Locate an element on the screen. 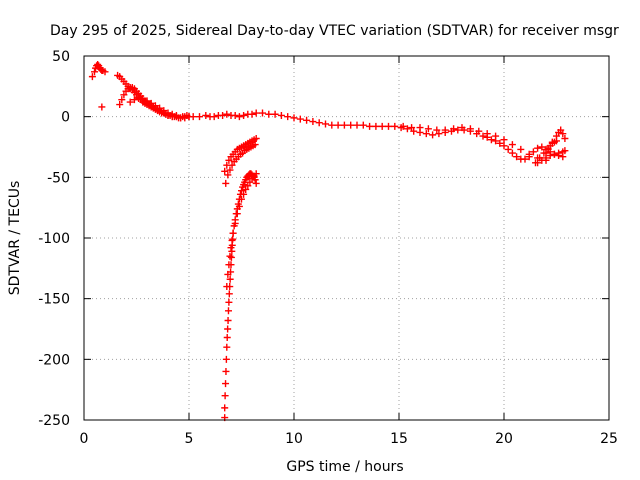 The height and width of the screenshot is (480, 640). y-tick-label: -100 is located at coordinates (54, 239).